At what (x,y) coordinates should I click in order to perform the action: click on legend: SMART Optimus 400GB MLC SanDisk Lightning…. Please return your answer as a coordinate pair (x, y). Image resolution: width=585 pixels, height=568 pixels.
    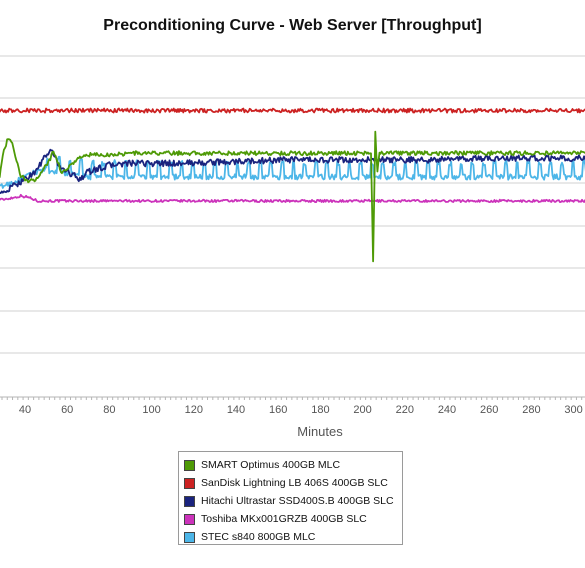
    Looking at the image, I should click on (290, 498).